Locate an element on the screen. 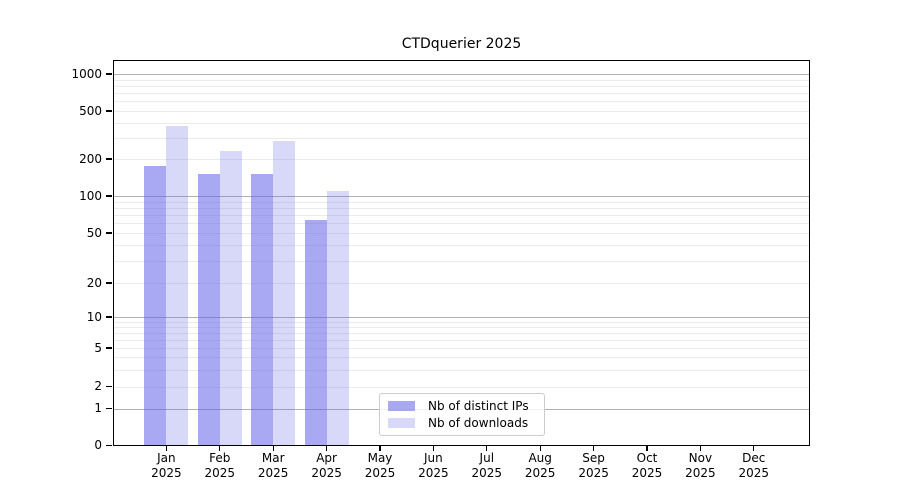 The width and height of the screenshot is (900, 500). bar-distinct-ips-mar is located at coordinates (262, 310).